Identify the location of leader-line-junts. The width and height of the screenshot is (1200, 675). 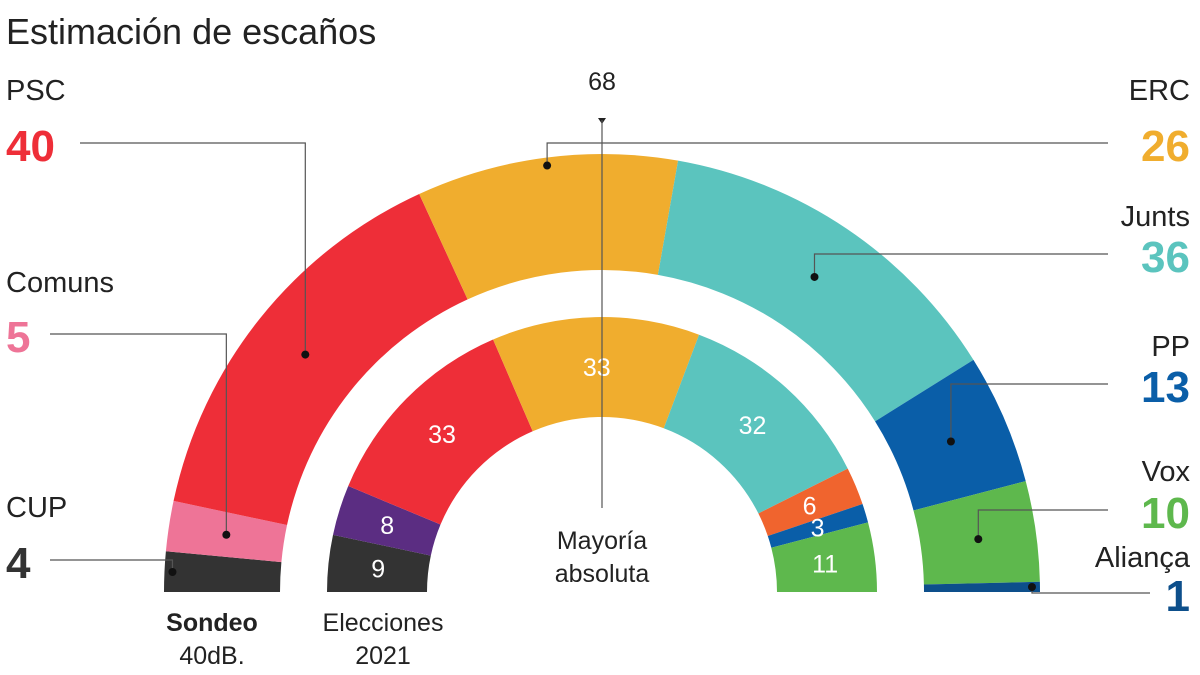
(960, 265).